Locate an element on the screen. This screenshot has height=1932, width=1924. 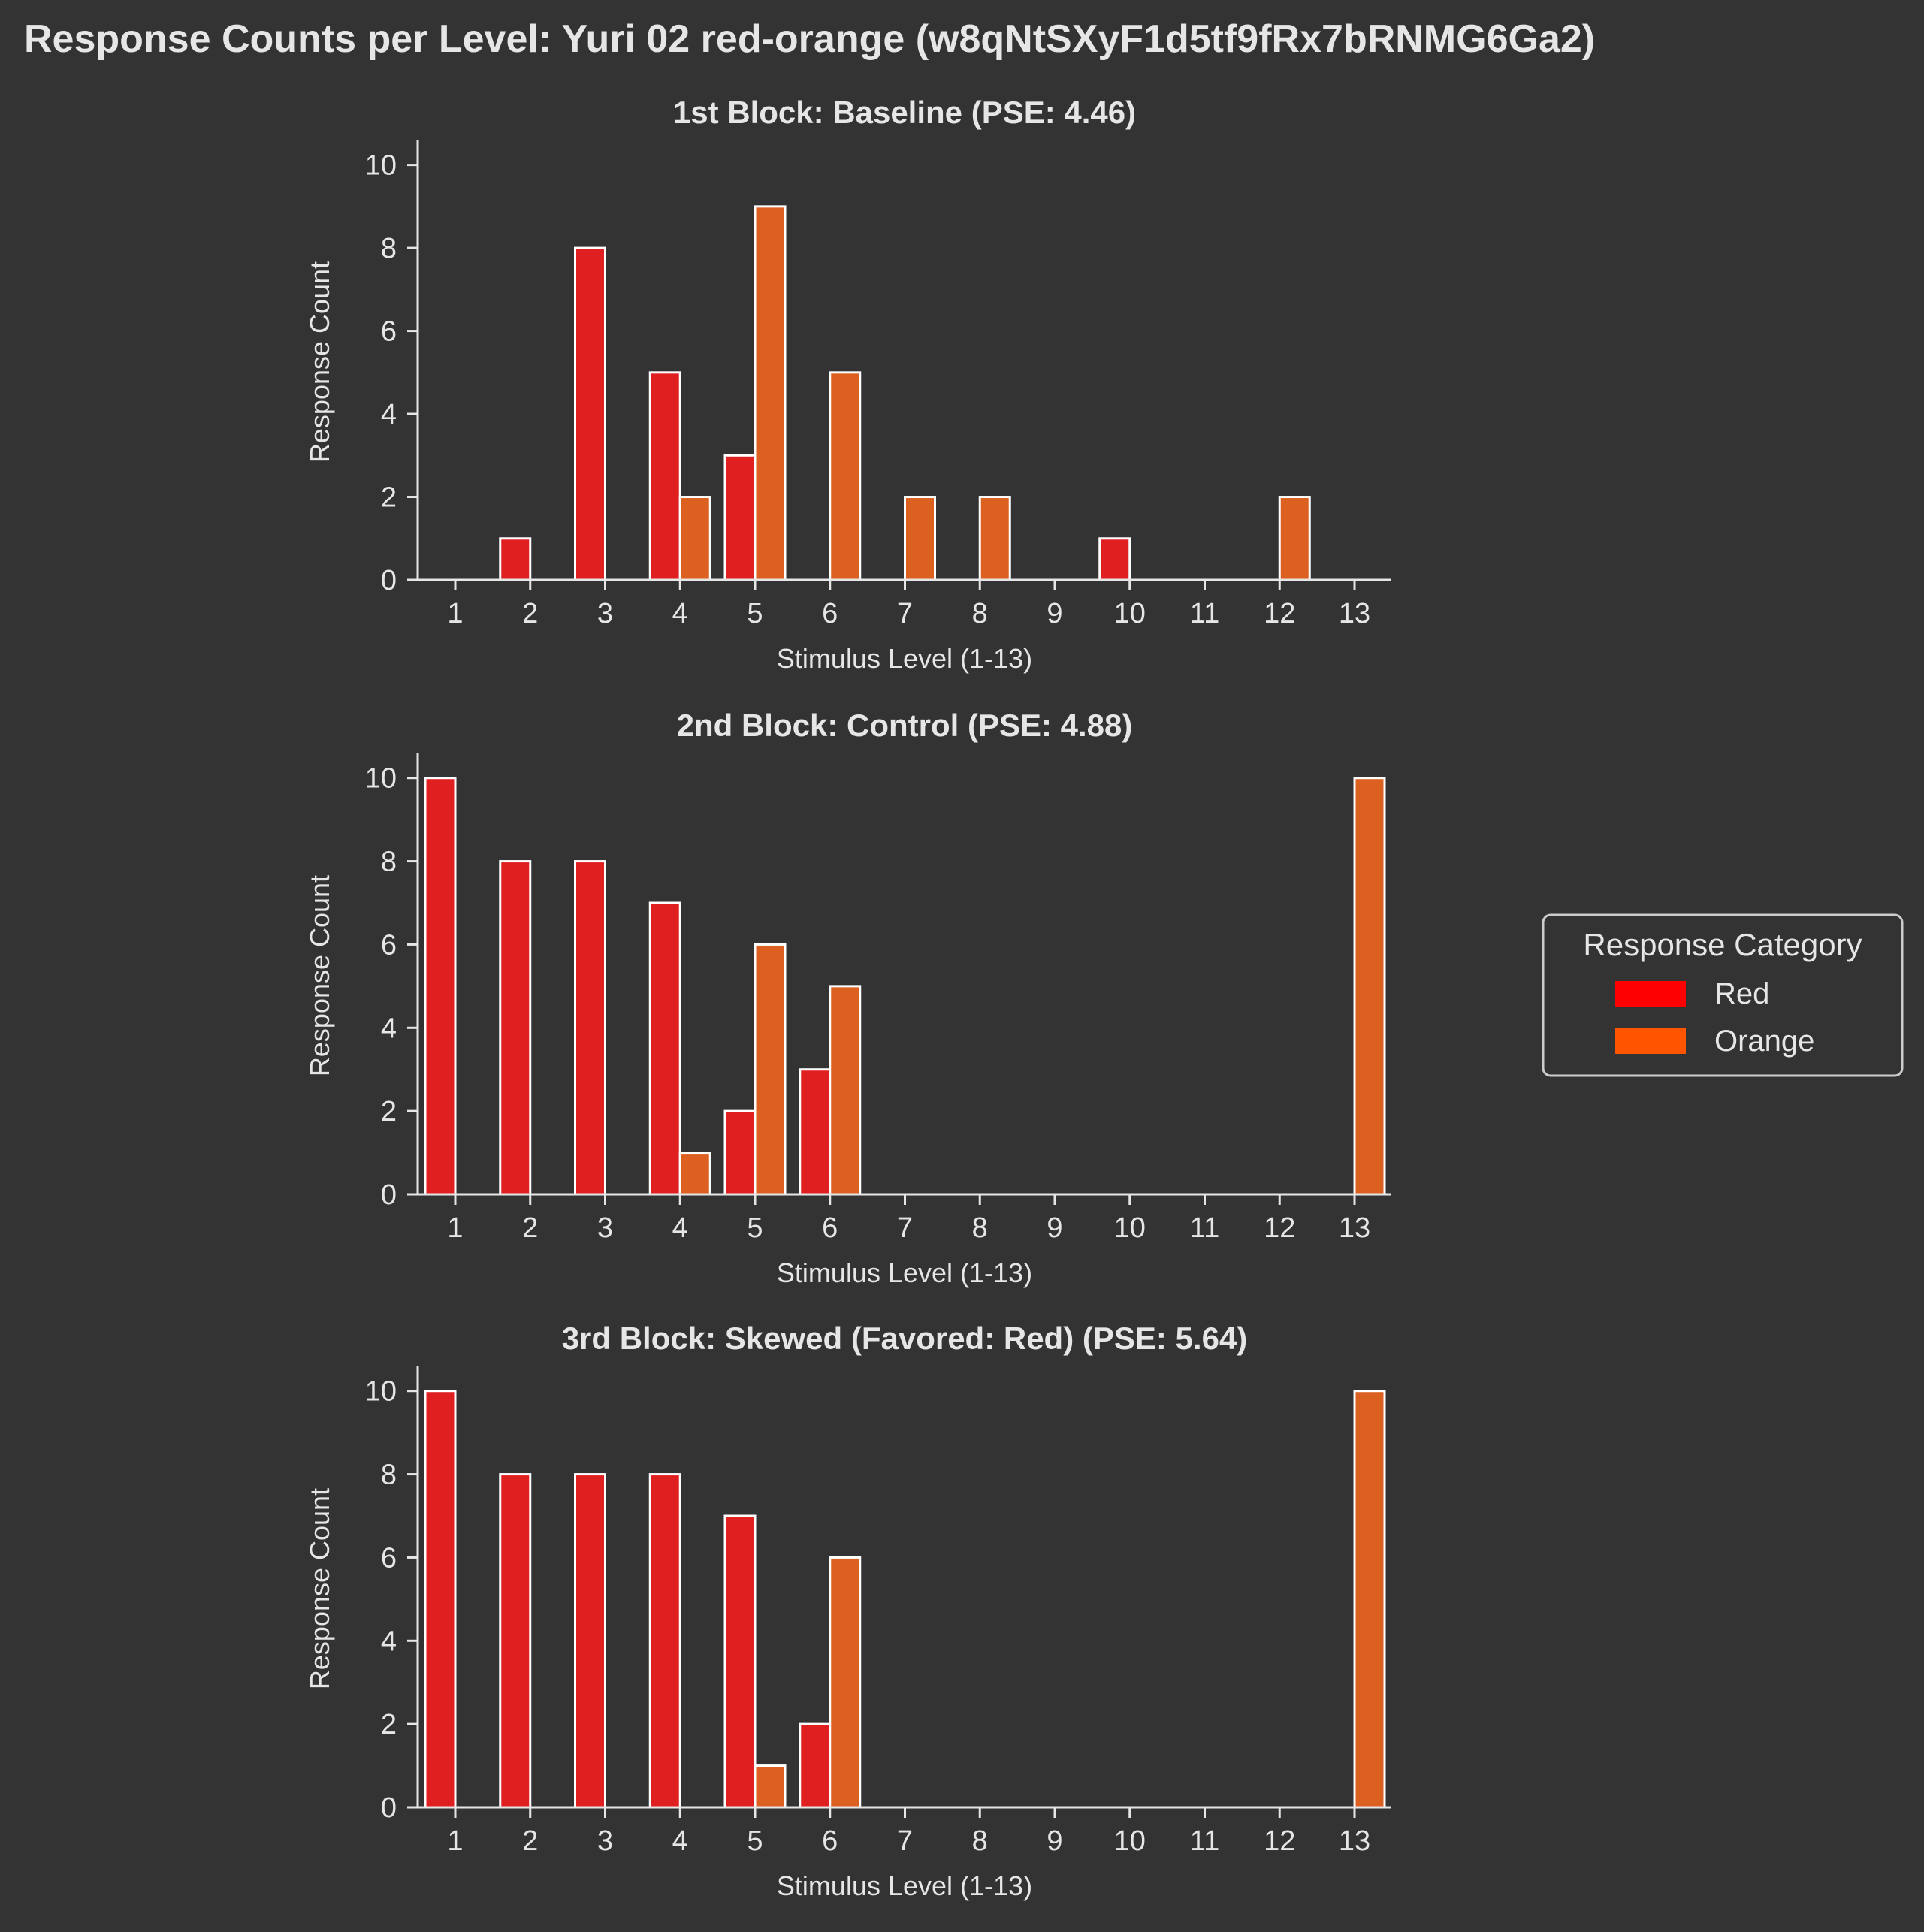
legend-swatch-red is located at coordinates (1651, 994).